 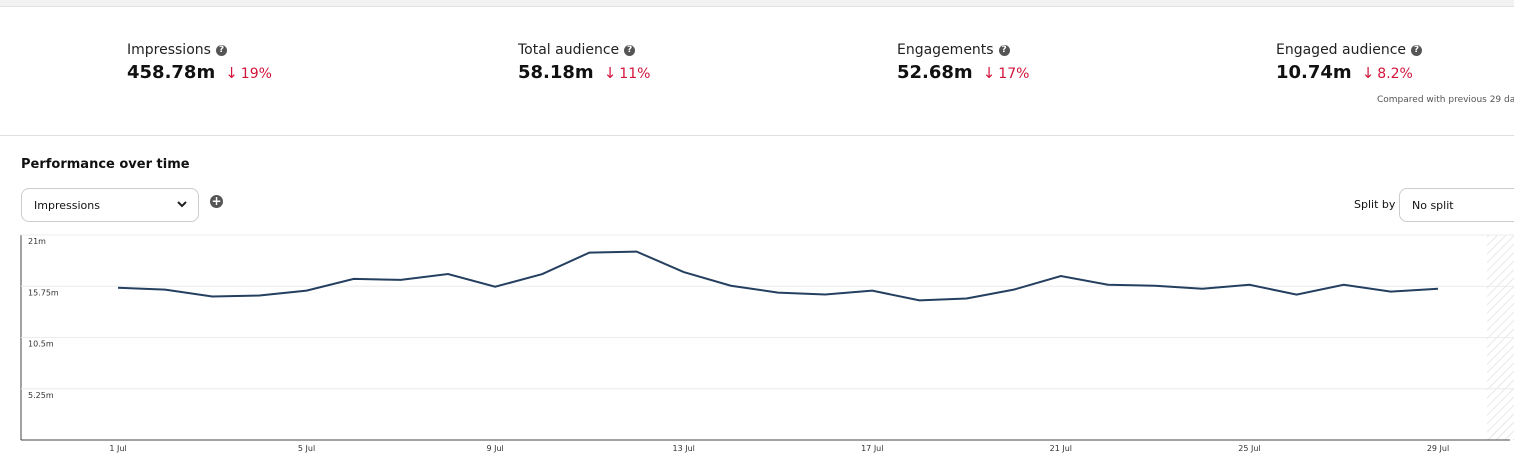 I want to click on x-tick-label: 17 Jul, so click(x=872, y=448).